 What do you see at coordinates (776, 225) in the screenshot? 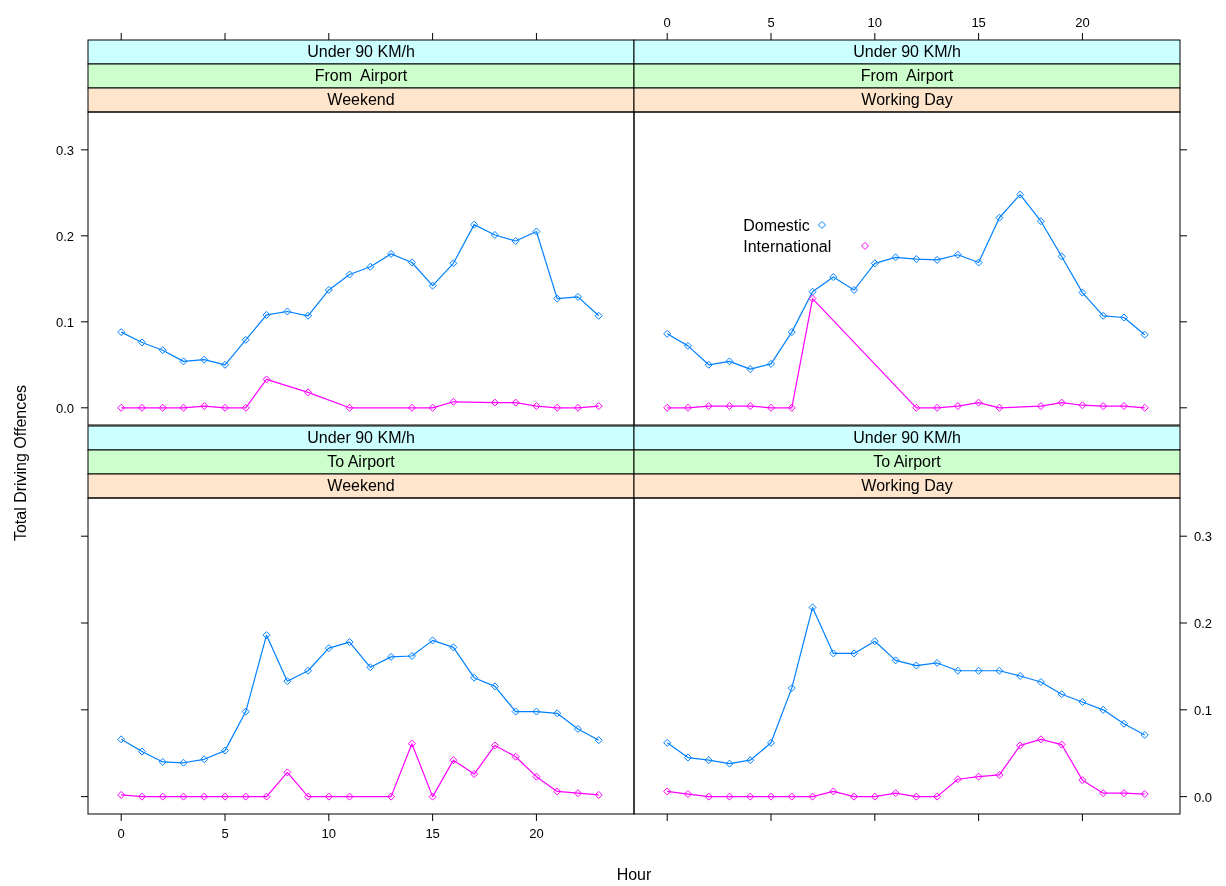
I see `legend-label: Domestic` at bounding box center [776, 225].